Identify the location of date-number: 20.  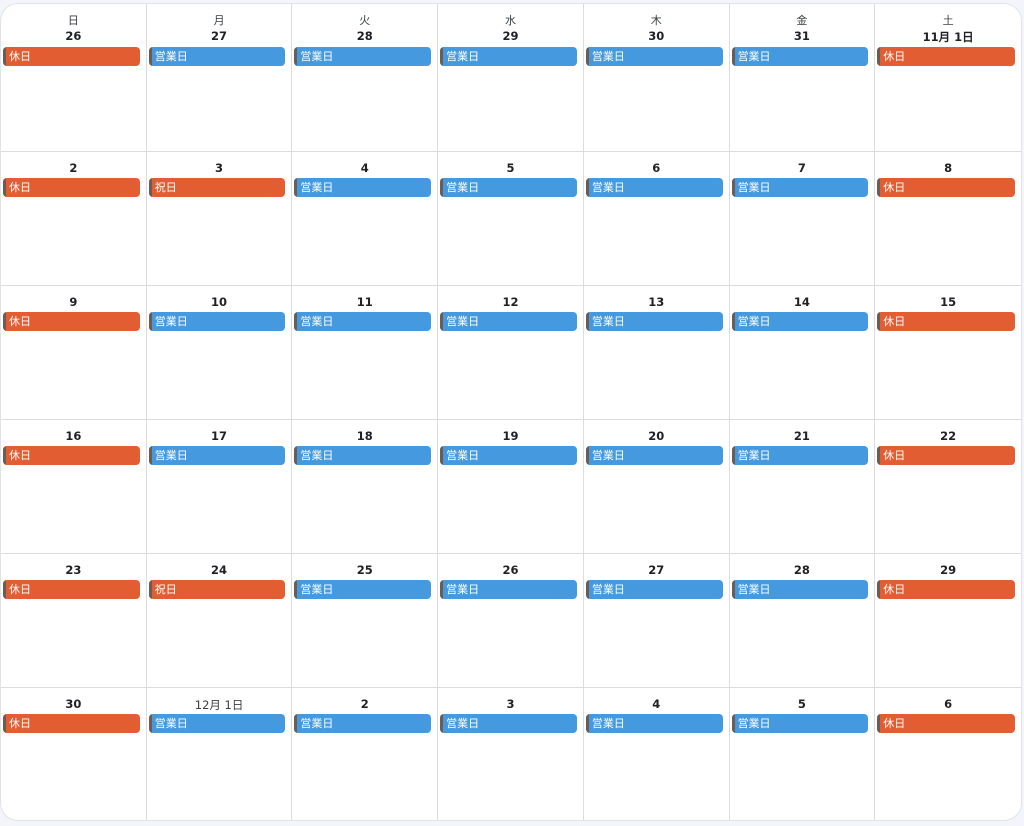
(656, 436).